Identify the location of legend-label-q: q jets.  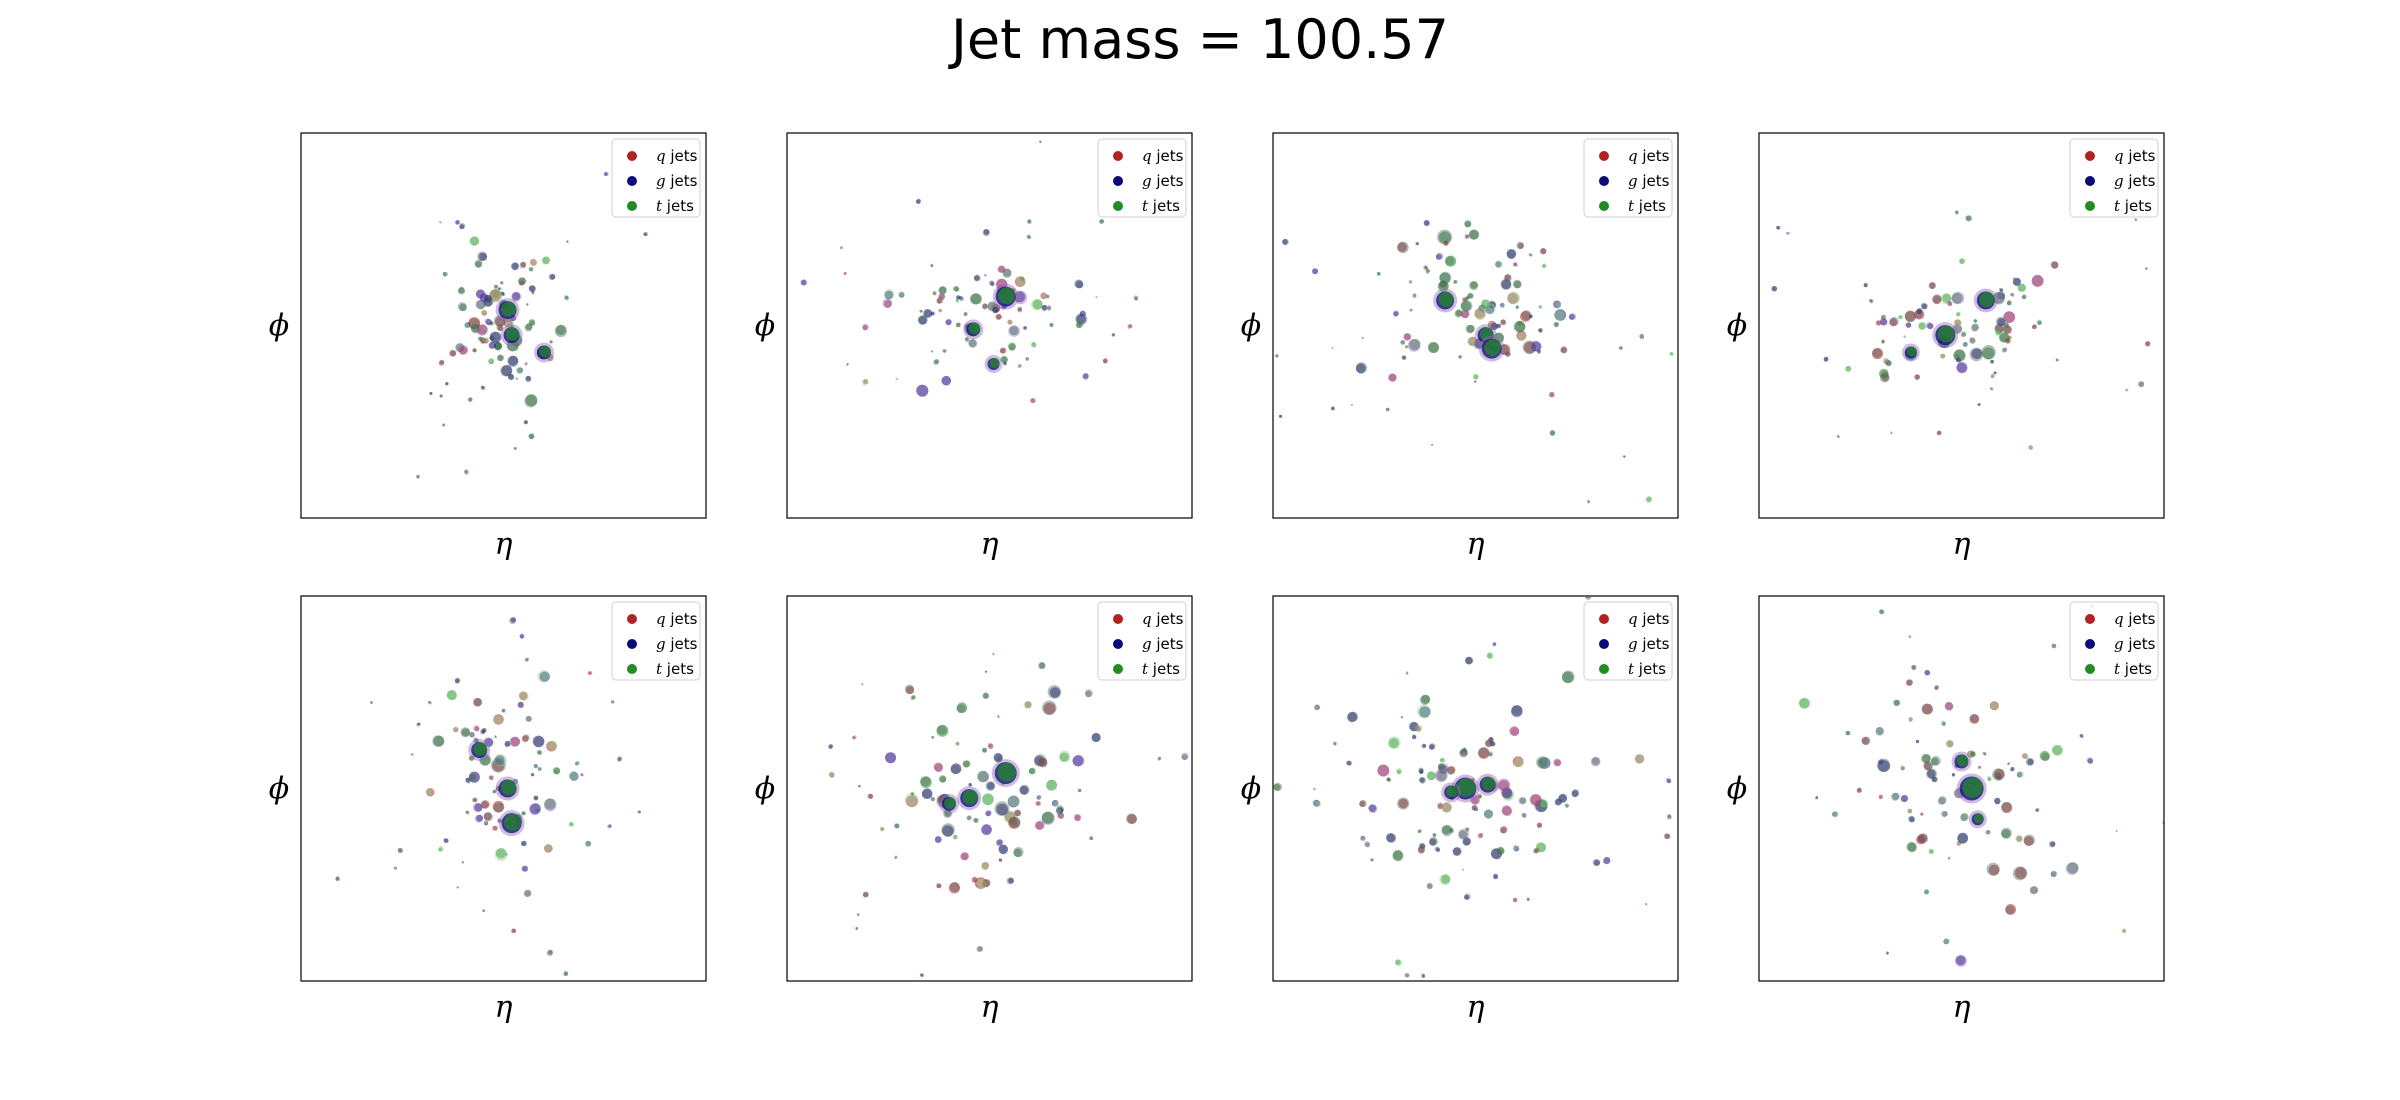
(1649, 156).